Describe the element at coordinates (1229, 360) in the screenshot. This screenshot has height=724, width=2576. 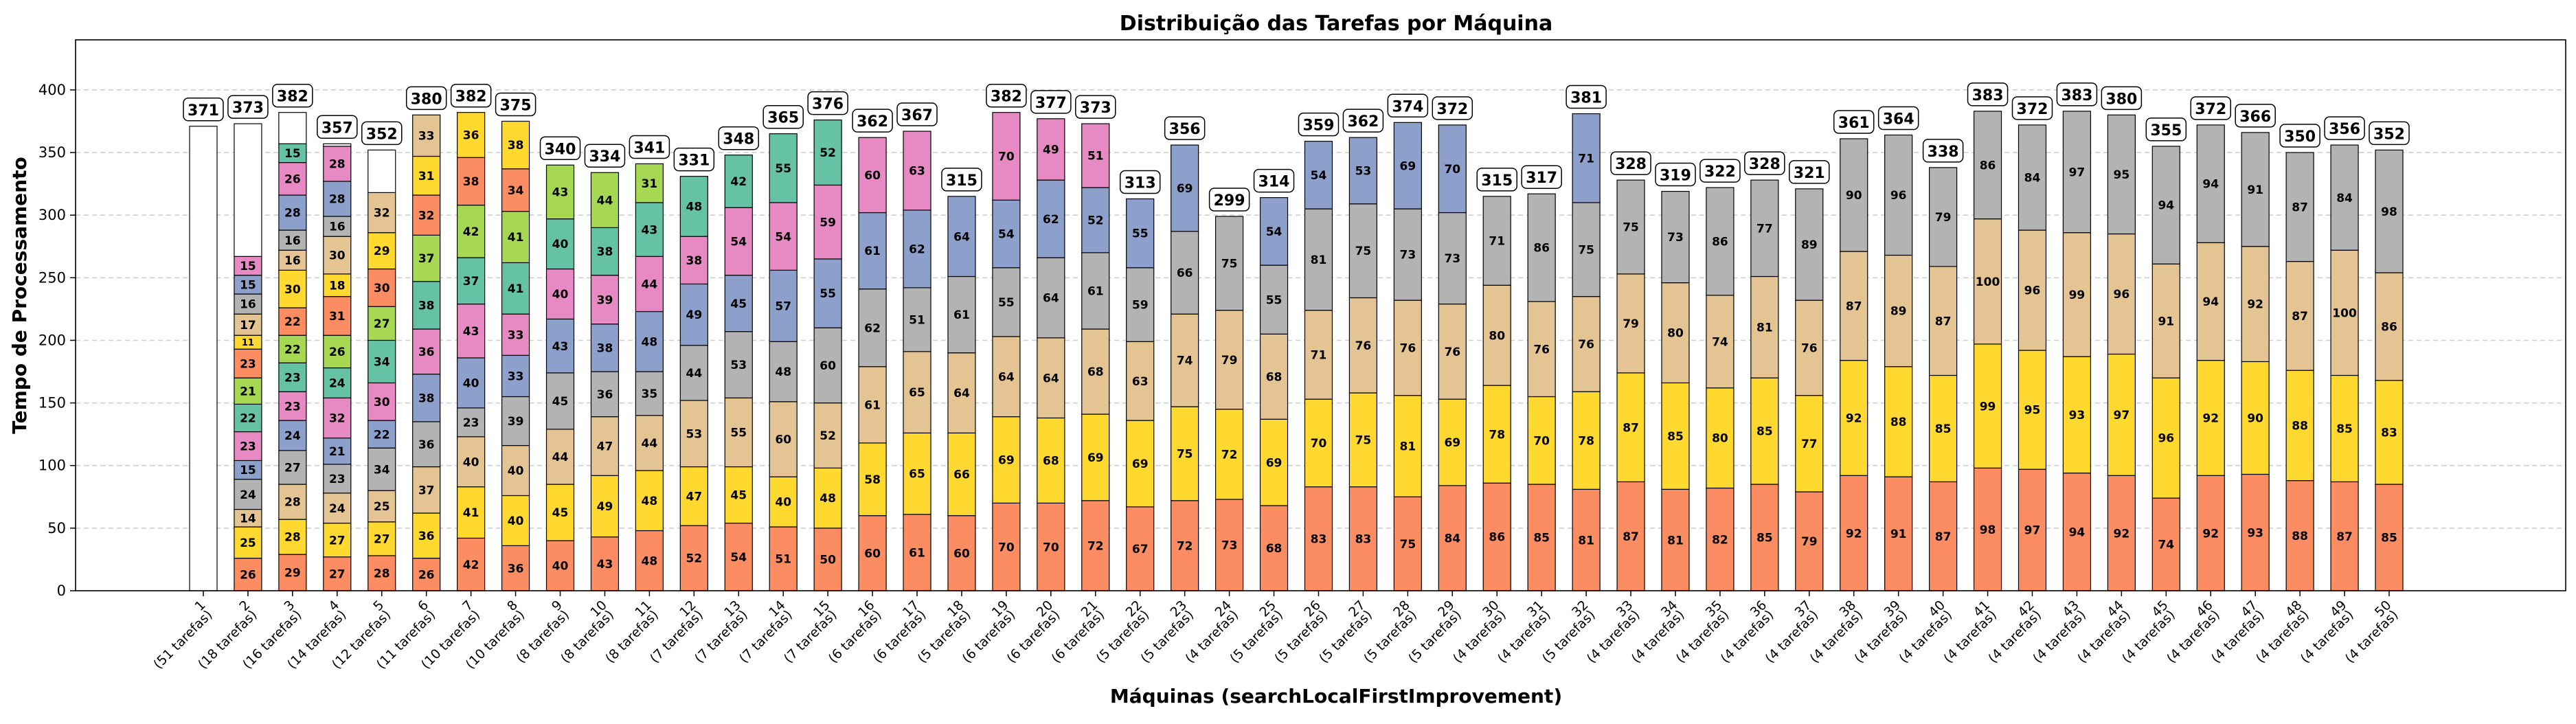
I see `segment-value-label: 79` at that location.